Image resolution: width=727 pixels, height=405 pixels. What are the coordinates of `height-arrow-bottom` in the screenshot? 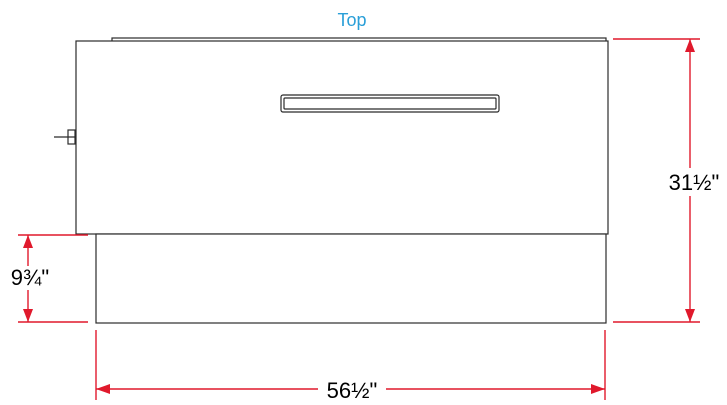 It's located at (690, 315).